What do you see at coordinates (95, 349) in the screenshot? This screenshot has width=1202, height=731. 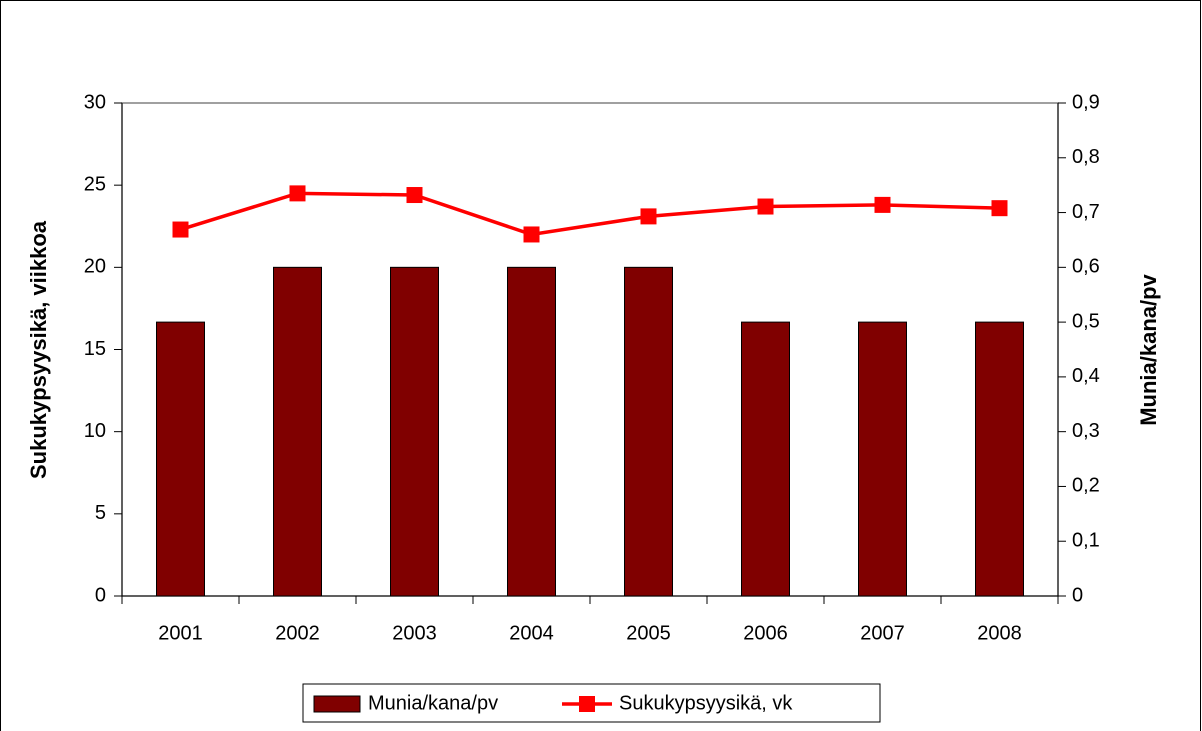 I see `y-tick-label: 15` at bounding box center [95, 349].